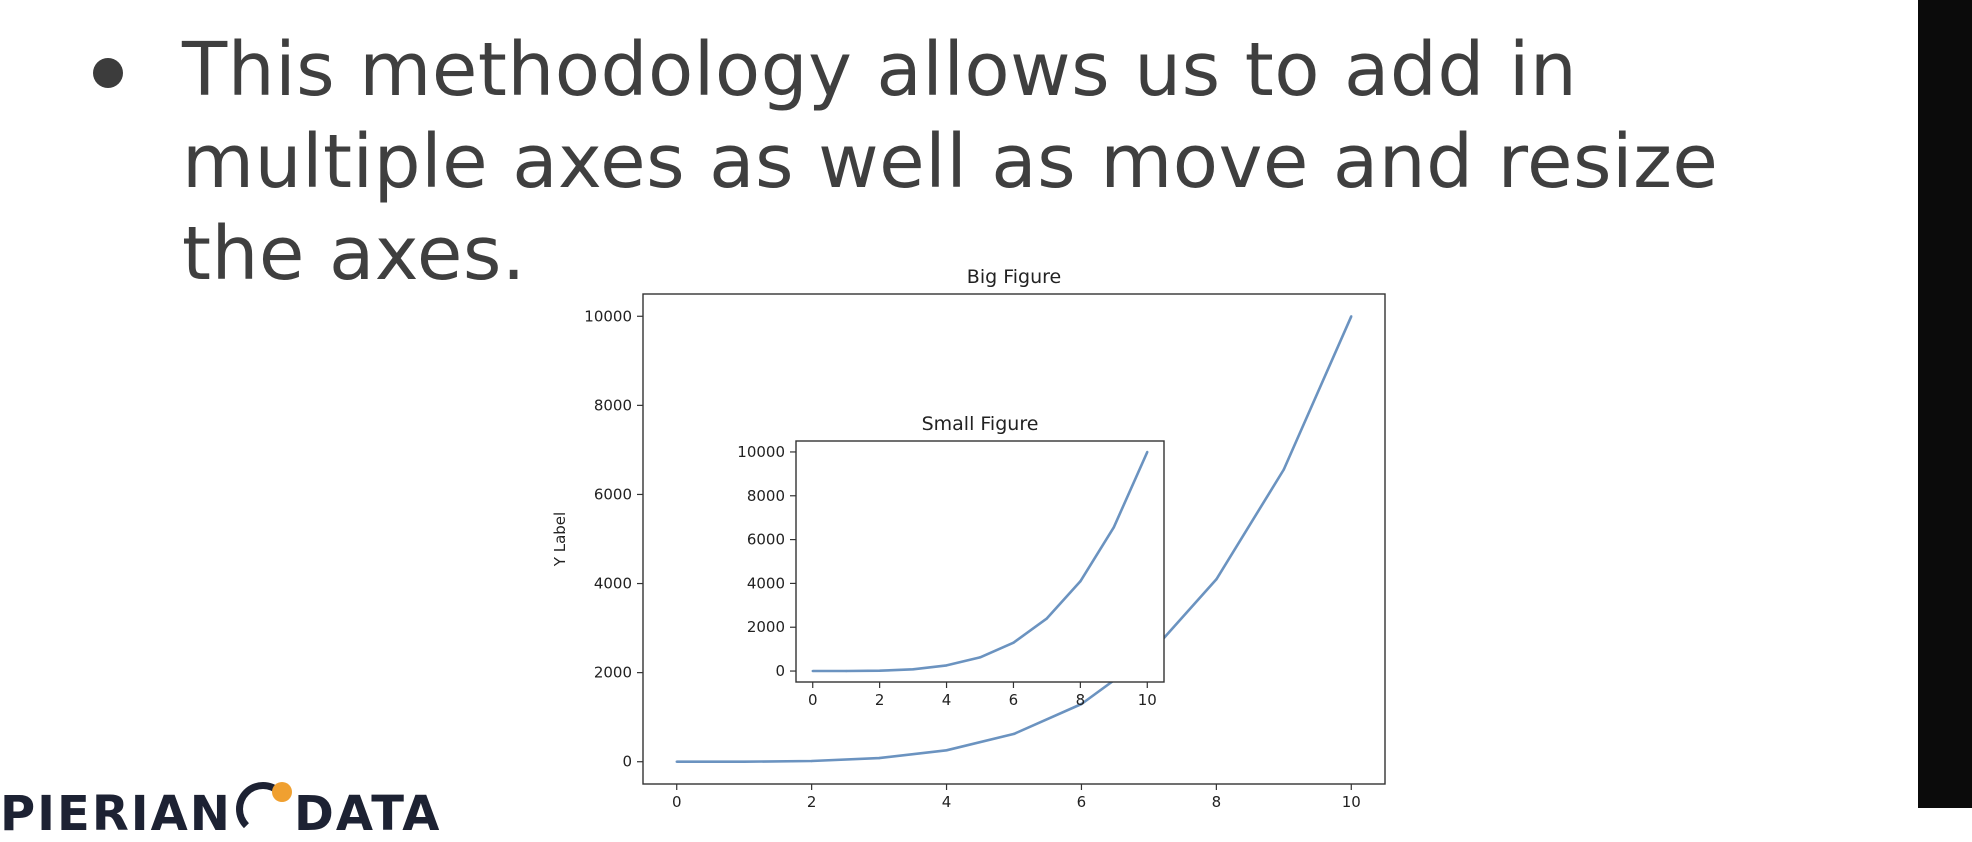  What do you see at coordinates (613, 405) in the screenshot?
I see `chart-big-ytick-label-4: 8000` at bounding box center [613, 405].